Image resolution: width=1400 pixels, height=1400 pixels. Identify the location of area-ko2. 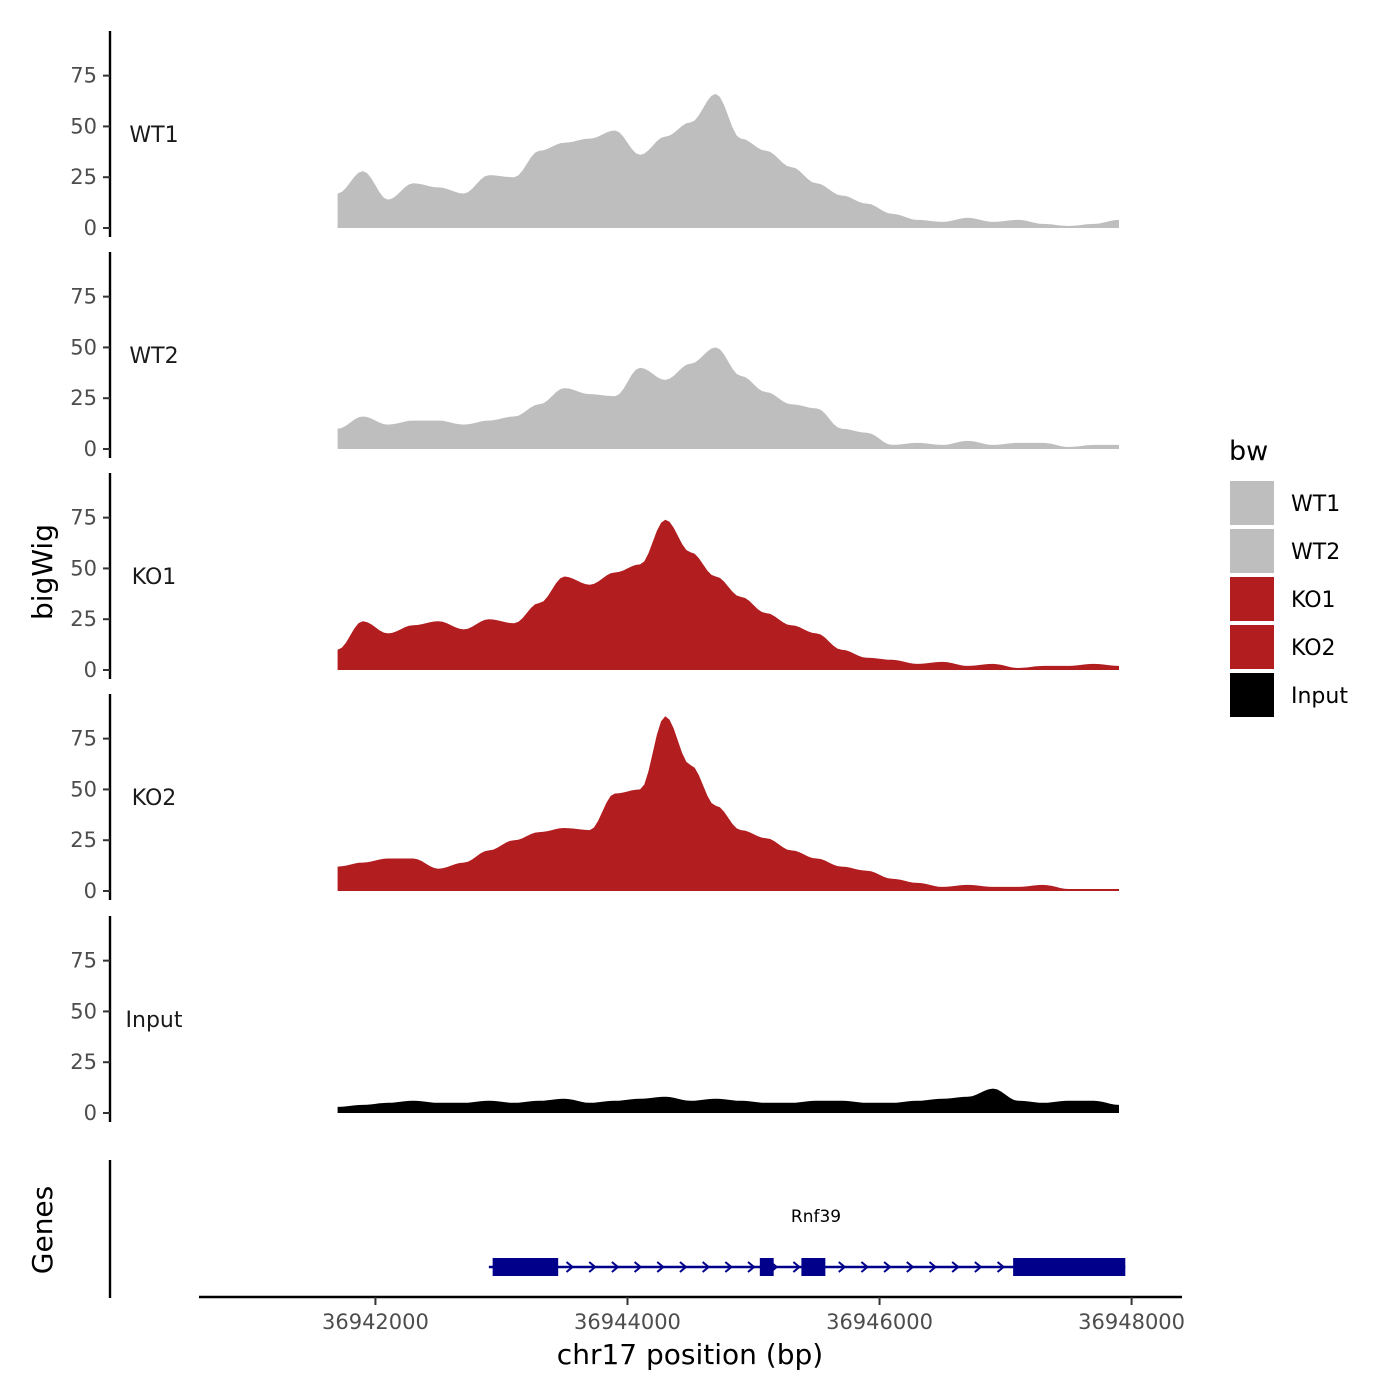
(728, 803).